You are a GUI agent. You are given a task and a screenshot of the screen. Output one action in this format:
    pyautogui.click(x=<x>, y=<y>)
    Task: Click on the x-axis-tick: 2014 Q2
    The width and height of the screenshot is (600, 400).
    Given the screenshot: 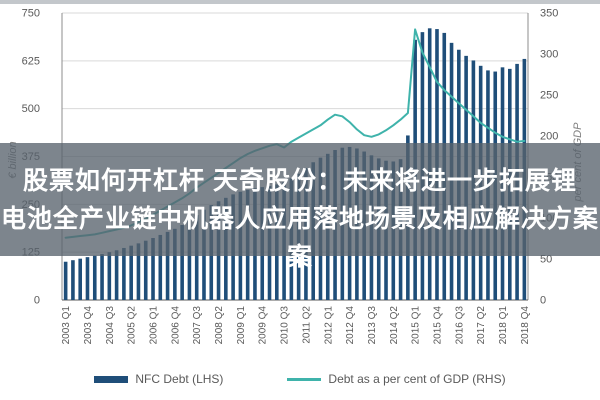 What is the action you would take?
    pyautogui.click(x=394, y=325)
    